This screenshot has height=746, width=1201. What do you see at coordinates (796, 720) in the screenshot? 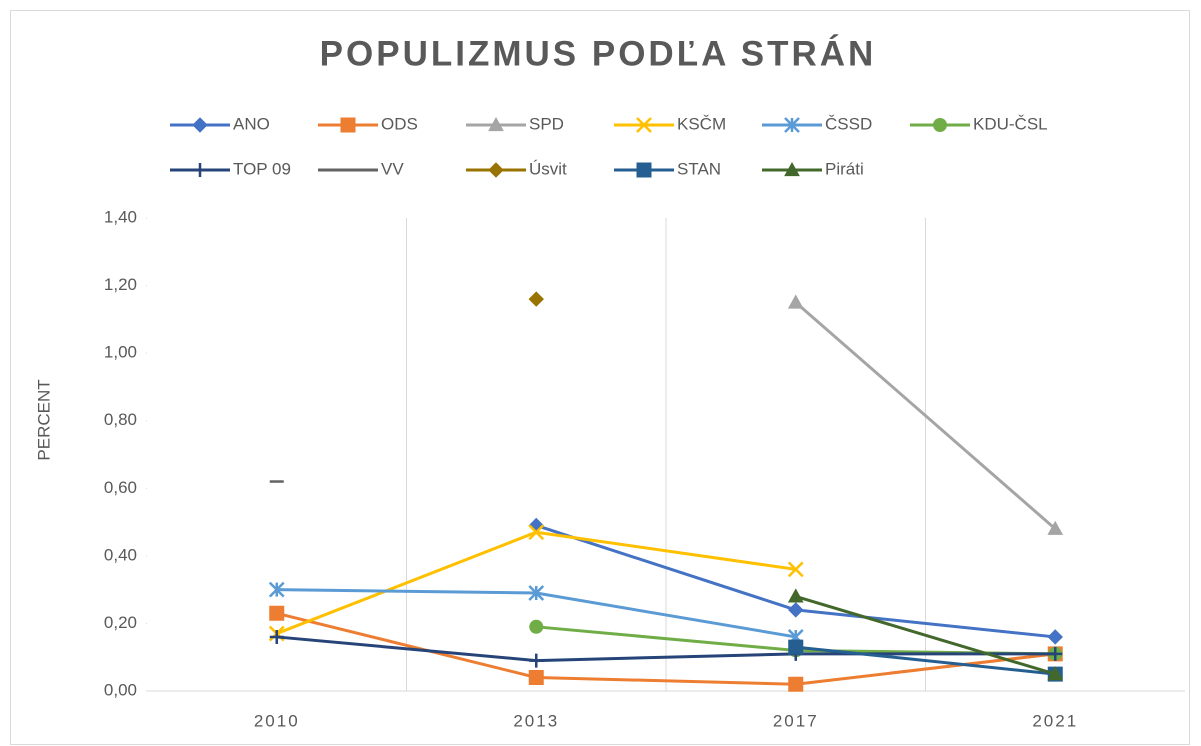
I see `x-tick-label: 2017` at bounding box center [796, 720].